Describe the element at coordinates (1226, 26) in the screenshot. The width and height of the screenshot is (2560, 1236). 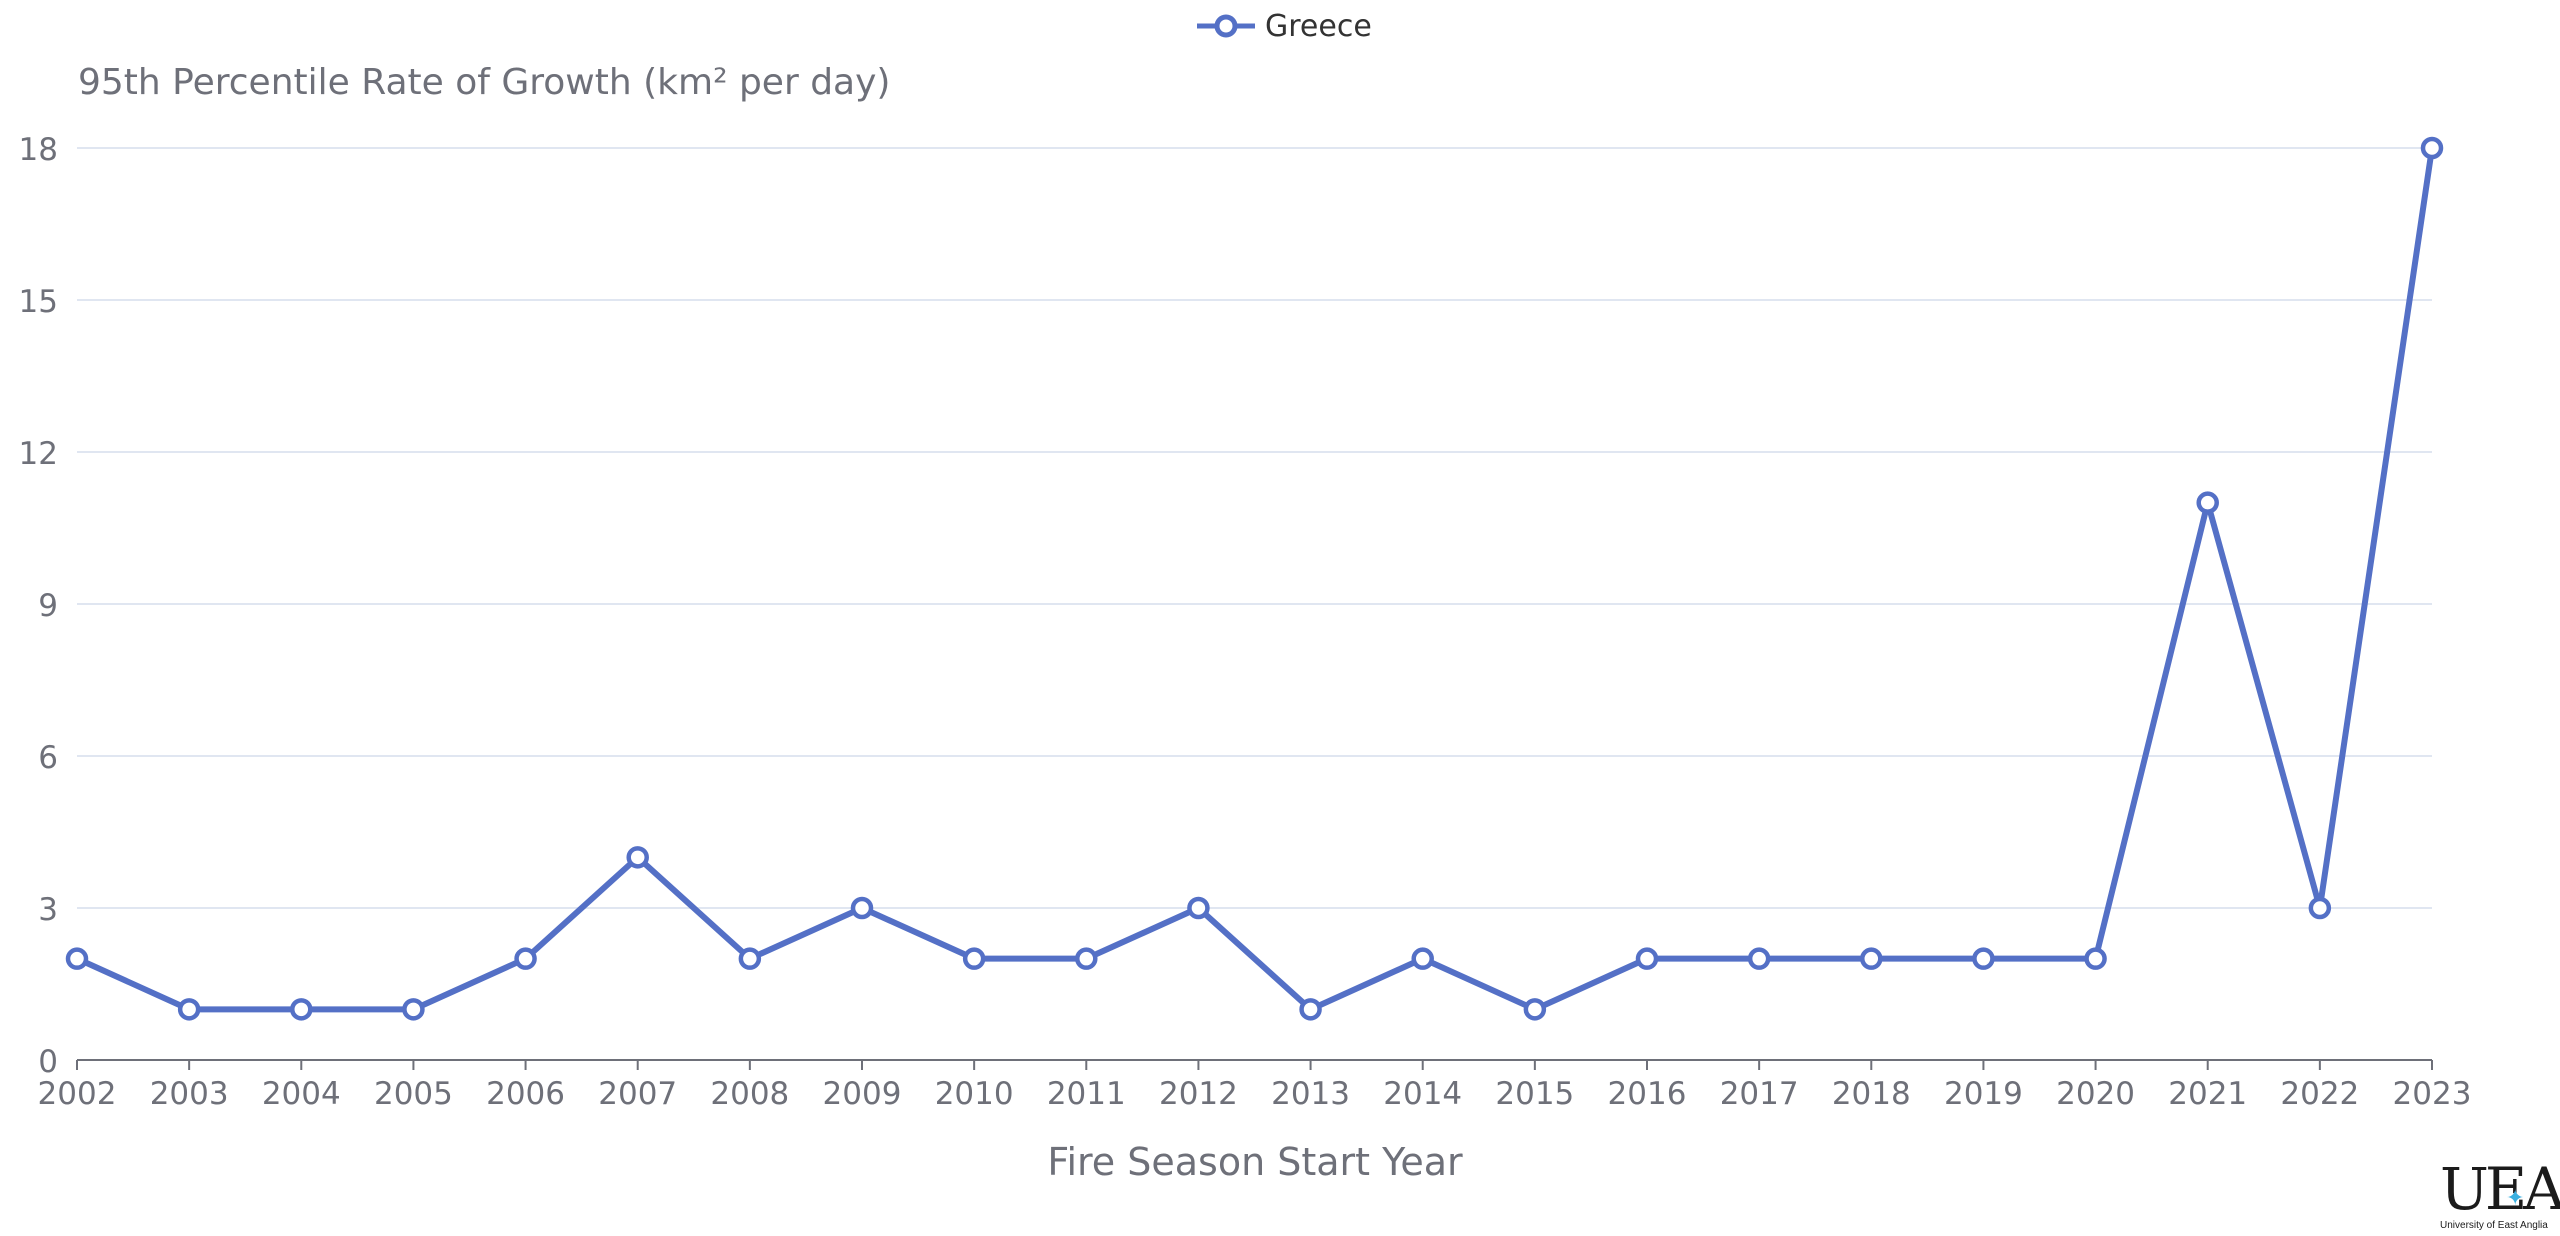
I see `legend-swatch-icon` at that location.